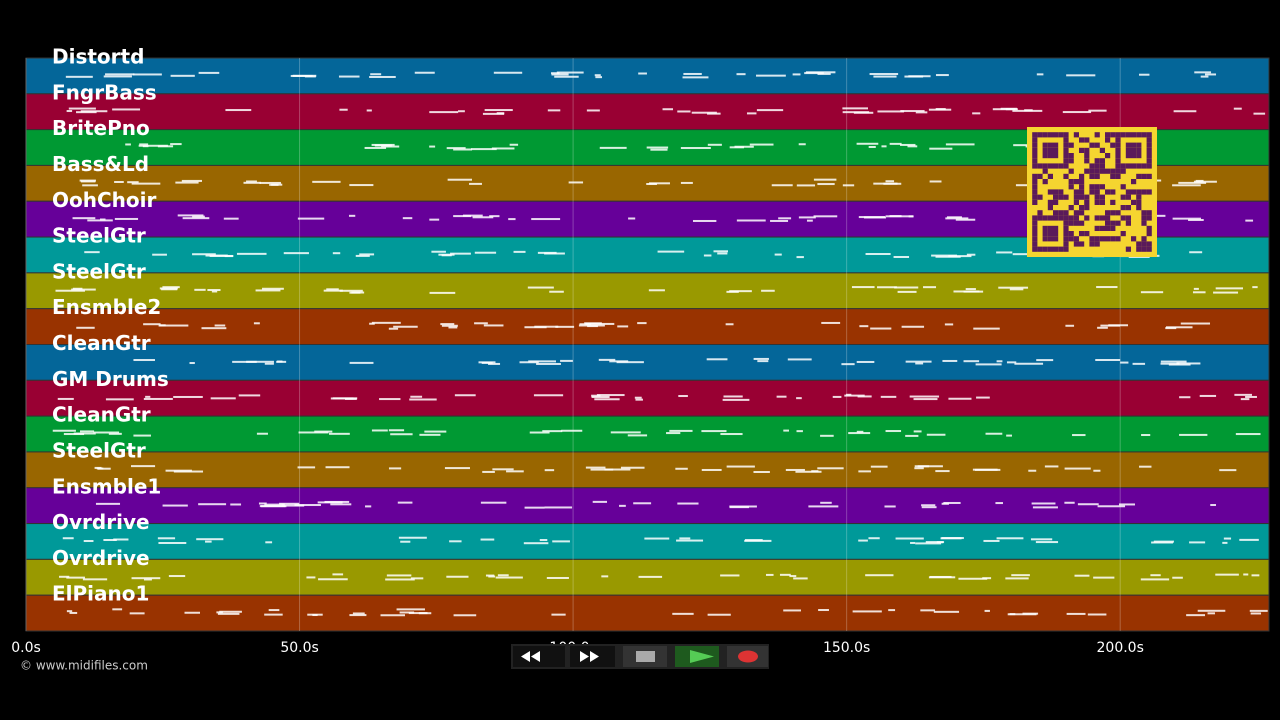  I want to click on track-label: Ovrdrive, so click(101, 522).